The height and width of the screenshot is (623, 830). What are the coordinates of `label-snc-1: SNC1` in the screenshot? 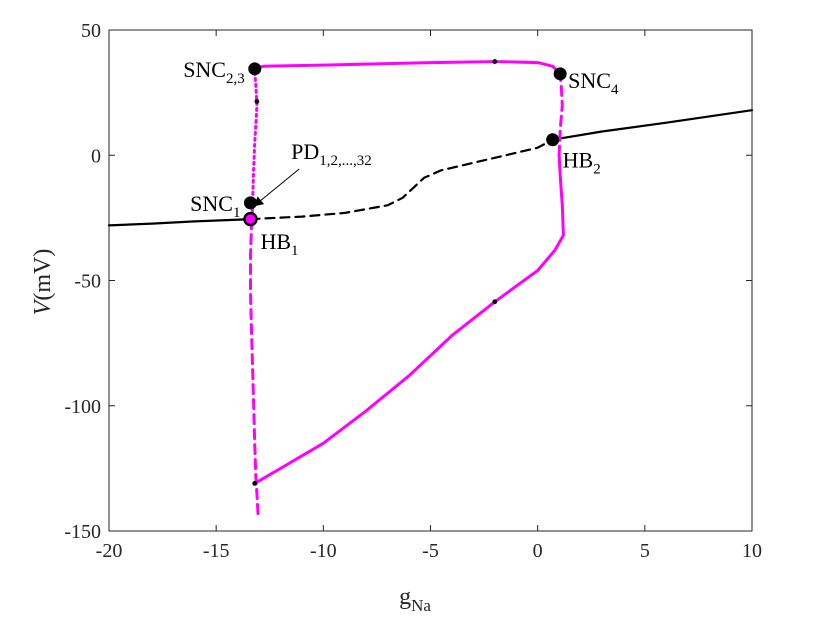 It's located at (215, 206).